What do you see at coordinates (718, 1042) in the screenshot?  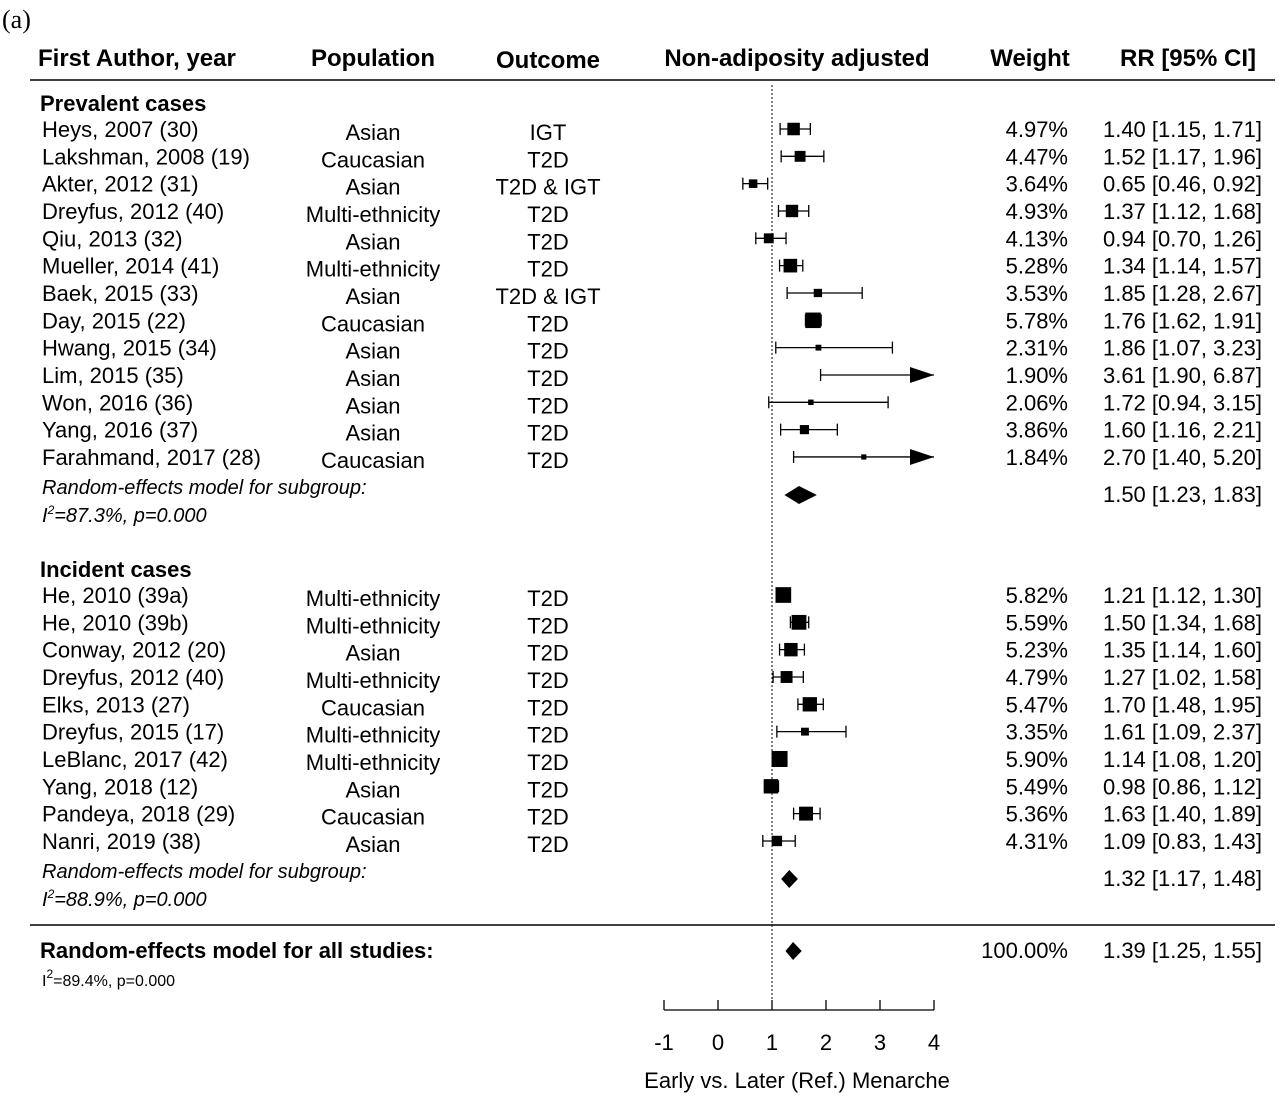 I see `x-tick-label: 0` at bounding box center [718, 1042].